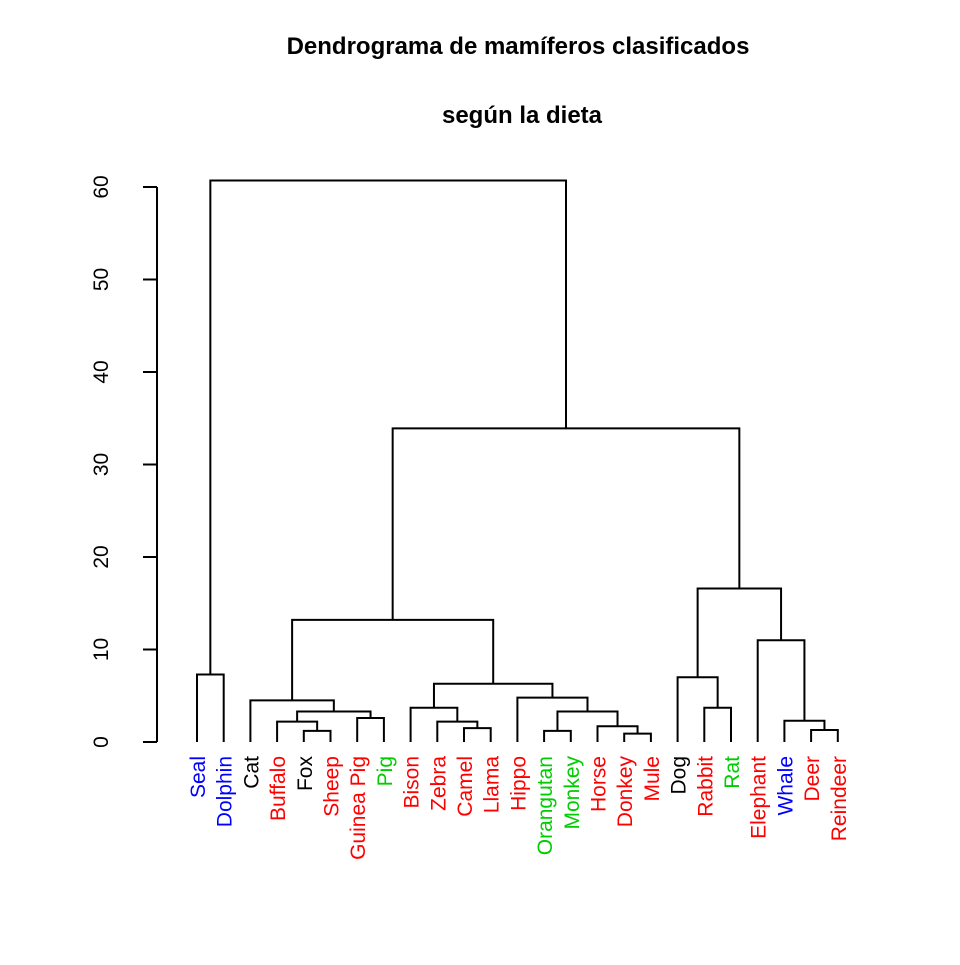 This screenshot has width=960, height=965. What do you see at coordinates (385, 771) in the screenshot?
I see `leaf-label: Pig` at bounding box center [385, 771].